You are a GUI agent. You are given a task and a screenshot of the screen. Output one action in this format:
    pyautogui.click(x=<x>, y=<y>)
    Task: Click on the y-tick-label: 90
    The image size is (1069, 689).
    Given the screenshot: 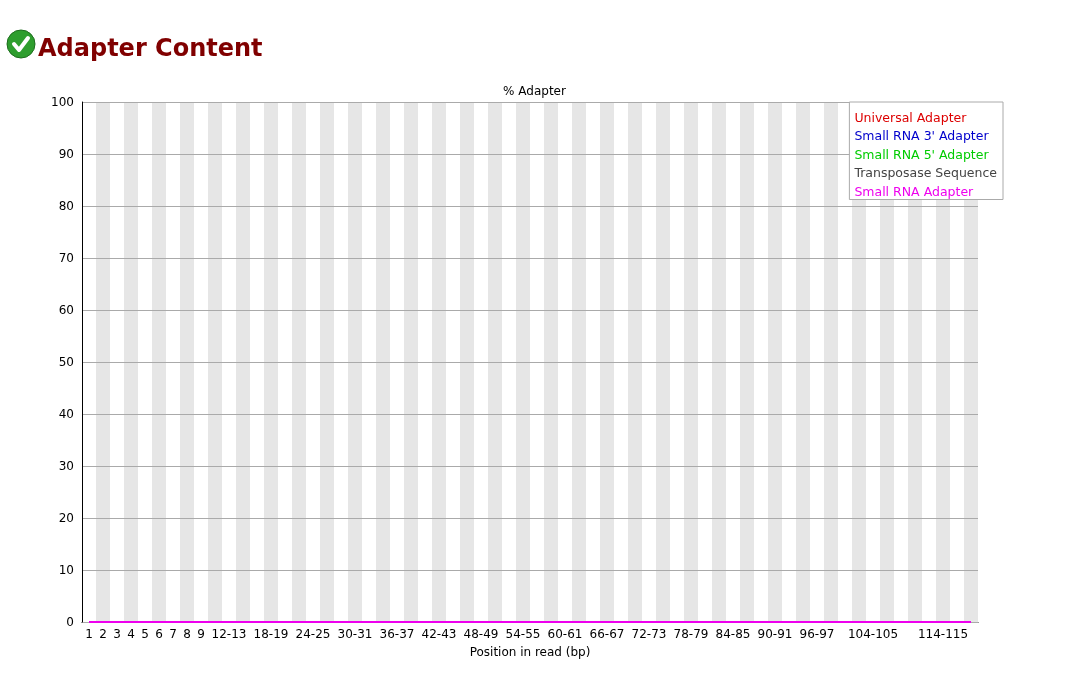 What is the action you would take?
    pyautogui.click(x=66, y=154)
    